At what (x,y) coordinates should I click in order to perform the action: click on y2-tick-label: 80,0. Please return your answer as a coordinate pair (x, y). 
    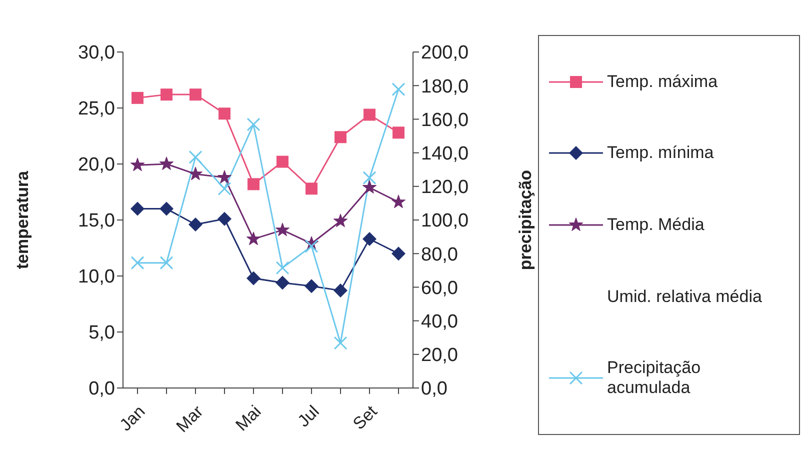
    Looking at the image, I should click on (439, 255).